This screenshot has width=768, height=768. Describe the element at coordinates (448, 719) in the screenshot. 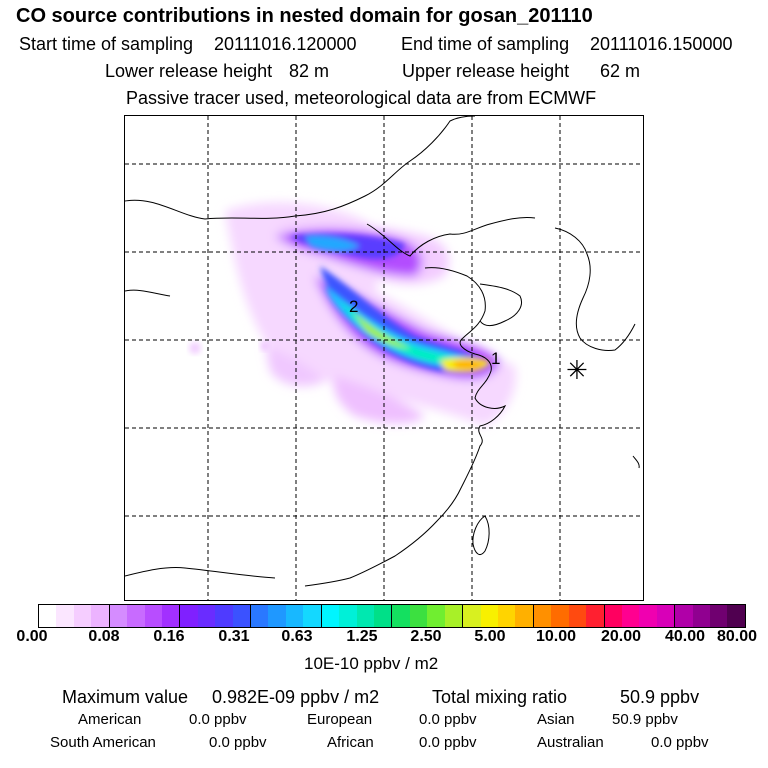

I see `region-european-value: 0.0 ppbv` at that location.